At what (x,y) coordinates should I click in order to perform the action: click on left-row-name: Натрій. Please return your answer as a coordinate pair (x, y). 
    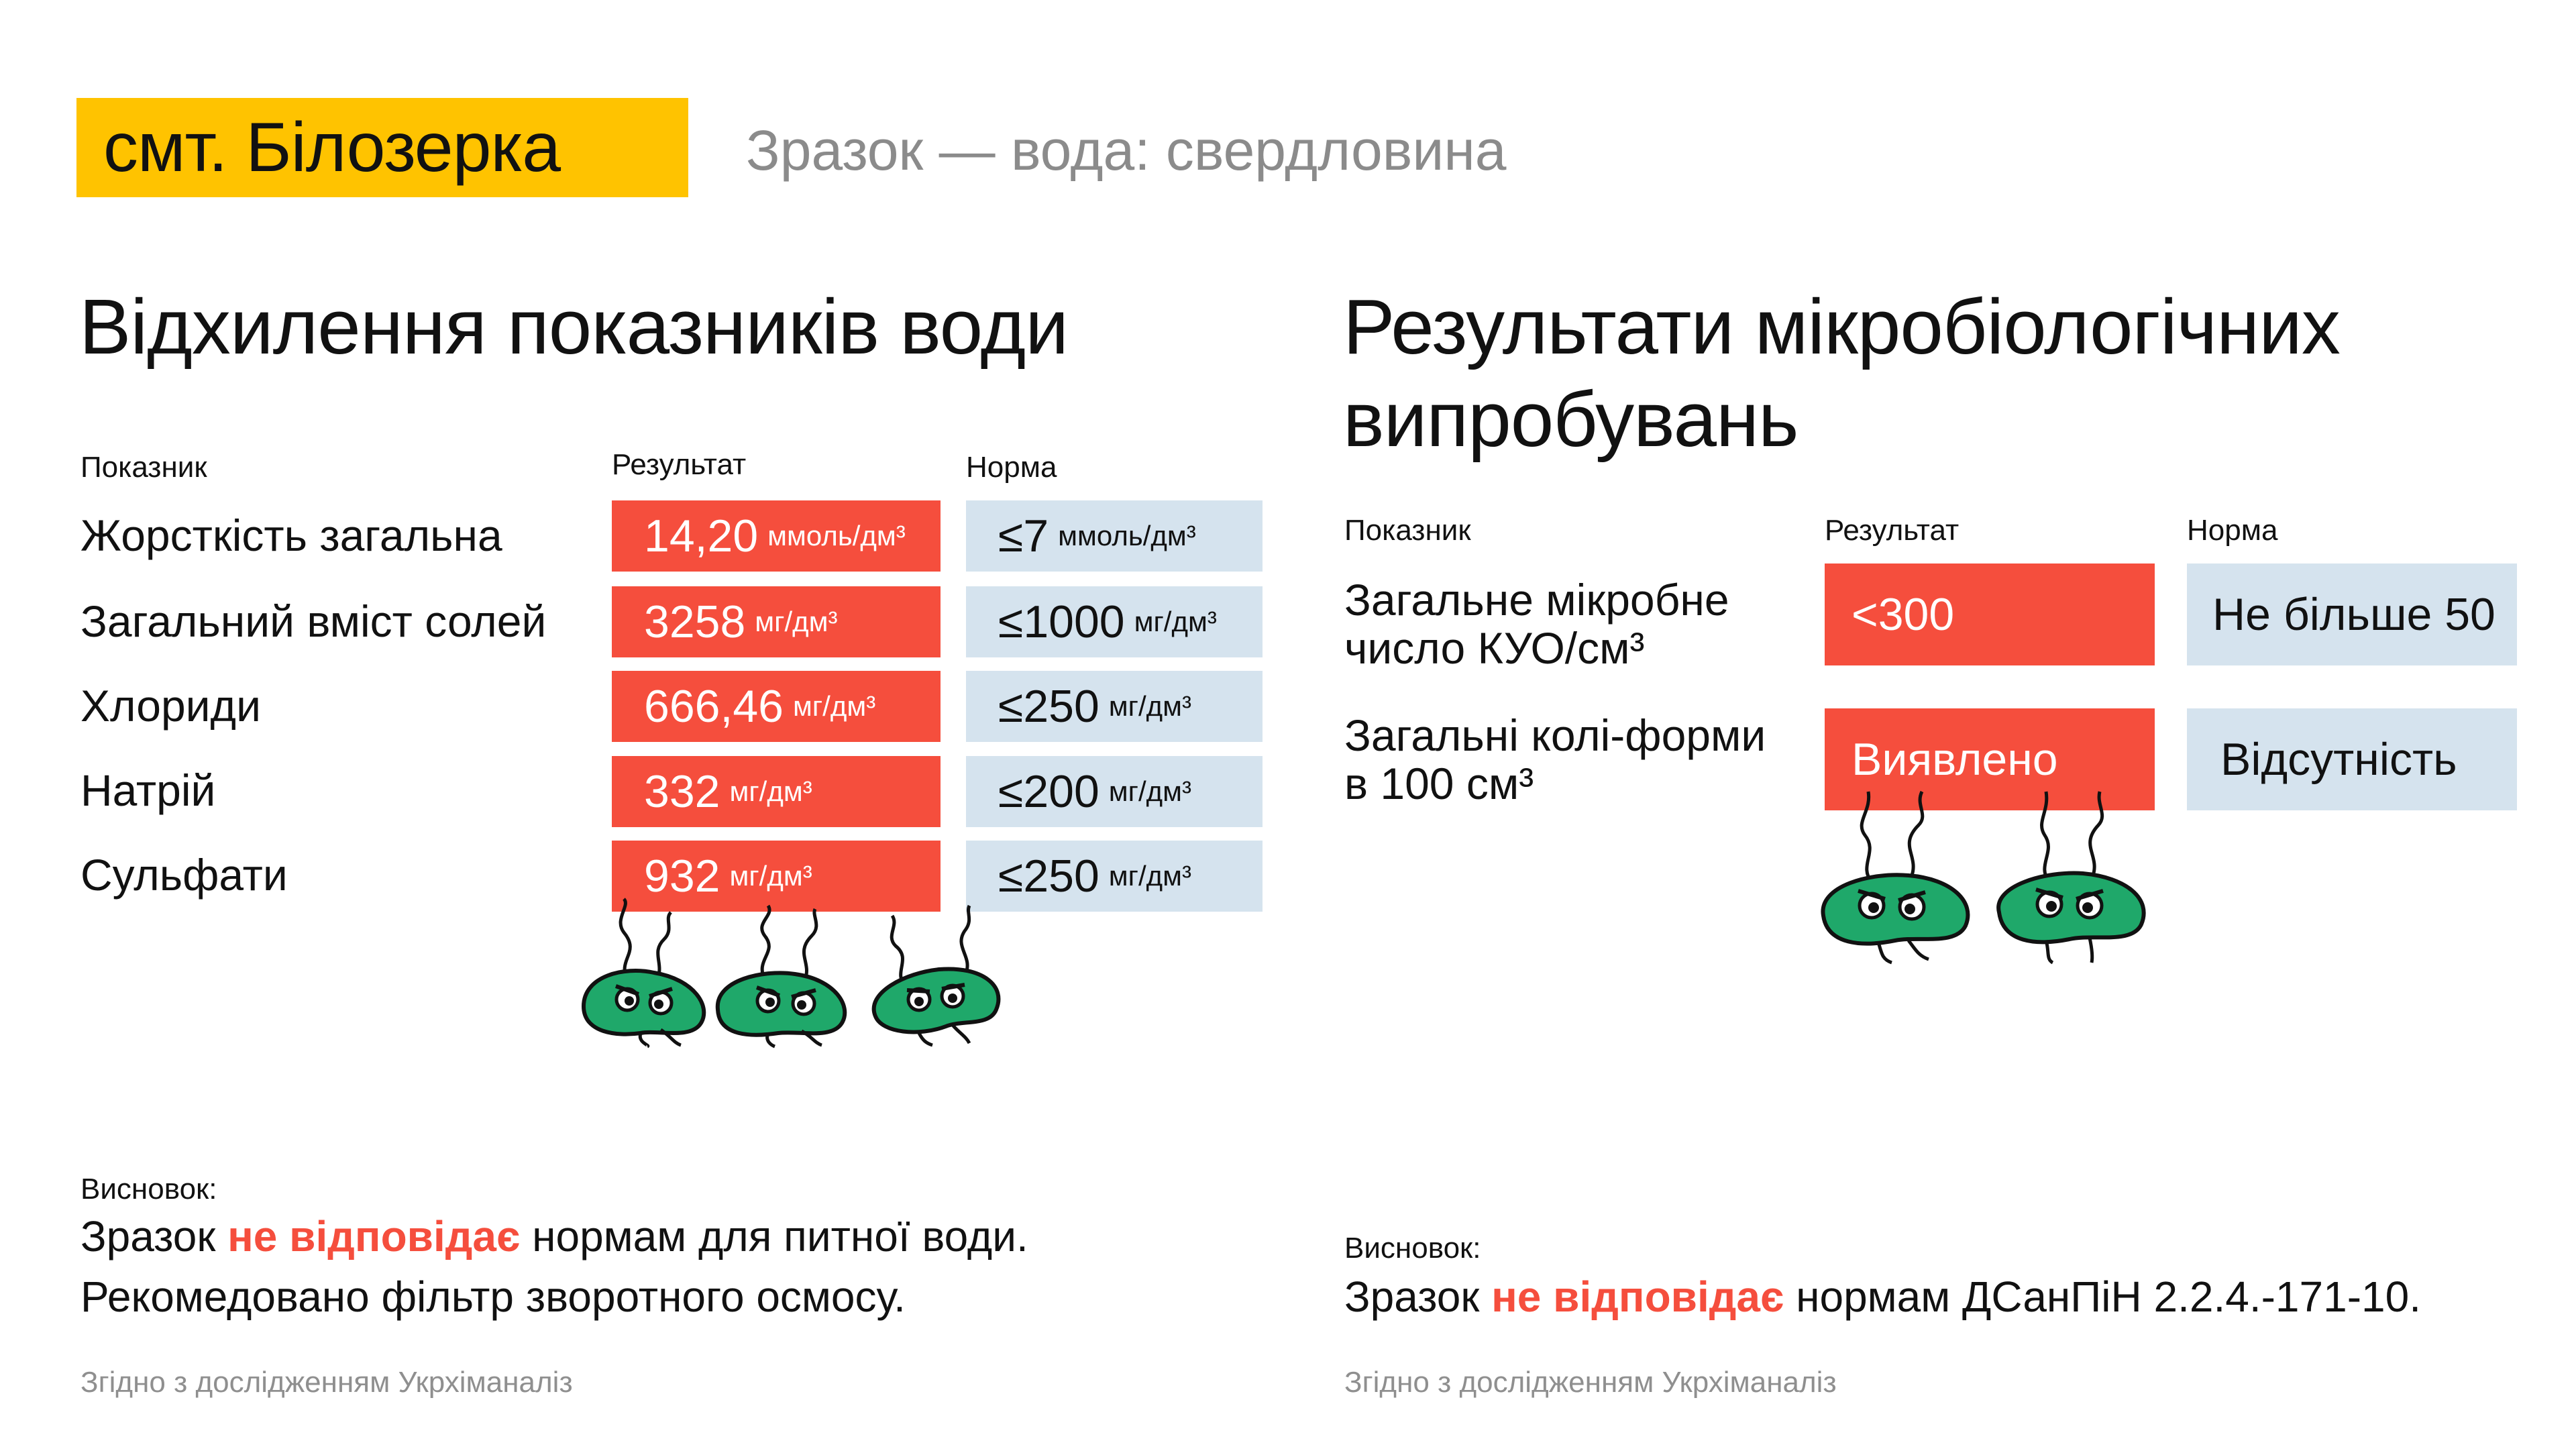
    Looking at the image, I should click on (148, 790).